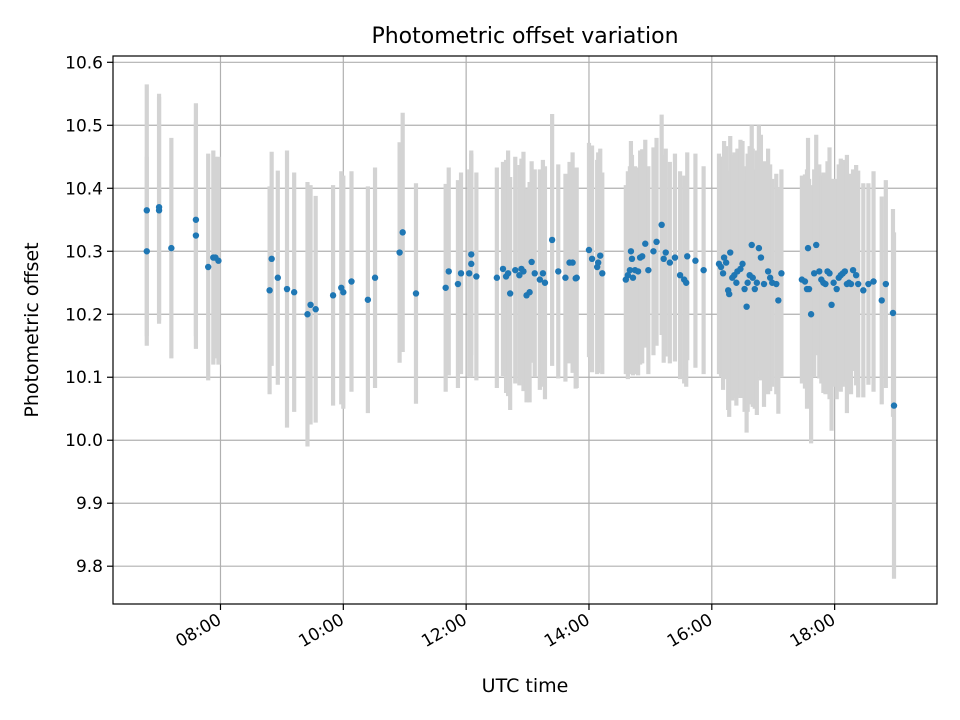 This screenshot has height=720, width=960. I want to click on x-axis-label: UTC time, so click(525, 686).